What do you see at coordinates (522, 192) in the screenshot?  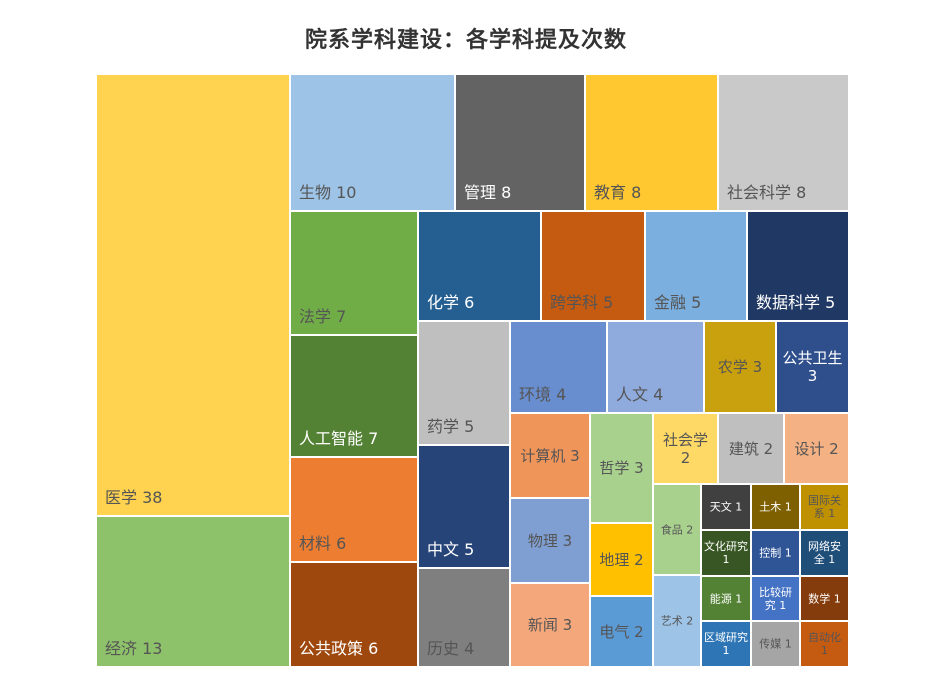 I see `cell-label: 管理 8` at bounding box center [522, 192].